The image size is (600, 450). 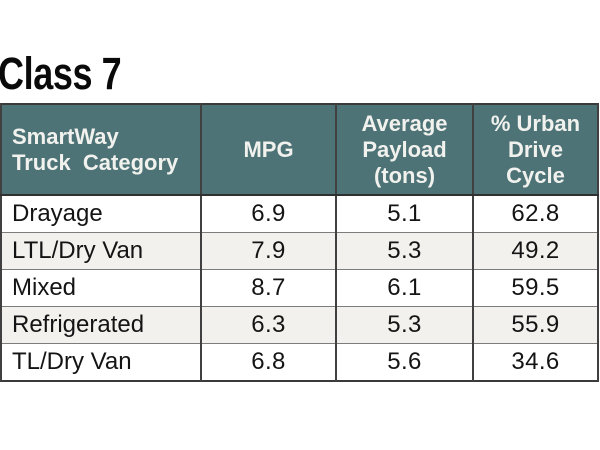 I want to click on cell-category: Refrigerated, so click(x=101, y=325).